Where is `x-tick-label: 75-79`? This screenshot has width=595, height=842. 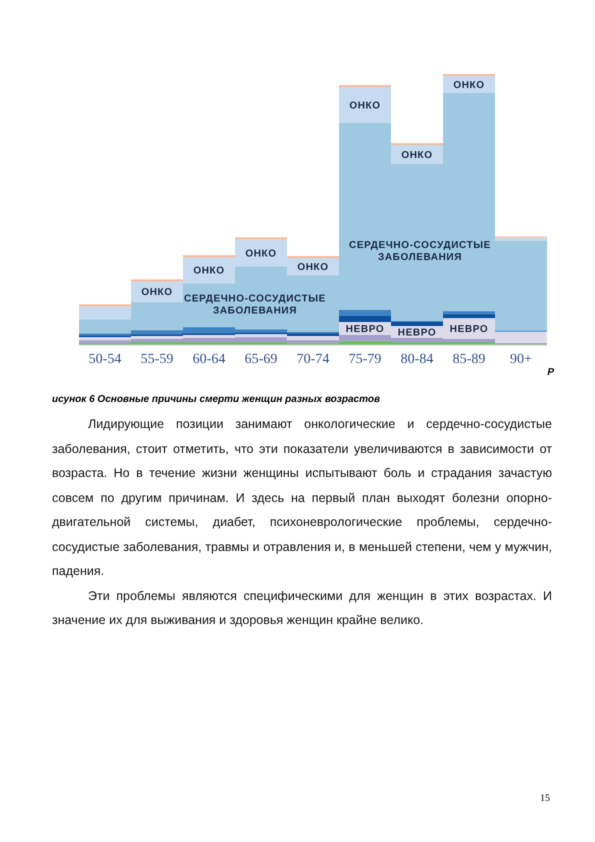 x-tick-label: 75-79 is located at coordinates (365, 359).